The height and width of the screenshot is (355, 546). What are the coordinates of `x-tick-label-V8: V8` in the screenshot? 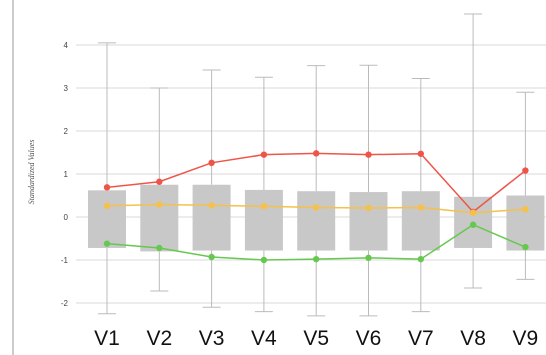 It's located at (473, 338).